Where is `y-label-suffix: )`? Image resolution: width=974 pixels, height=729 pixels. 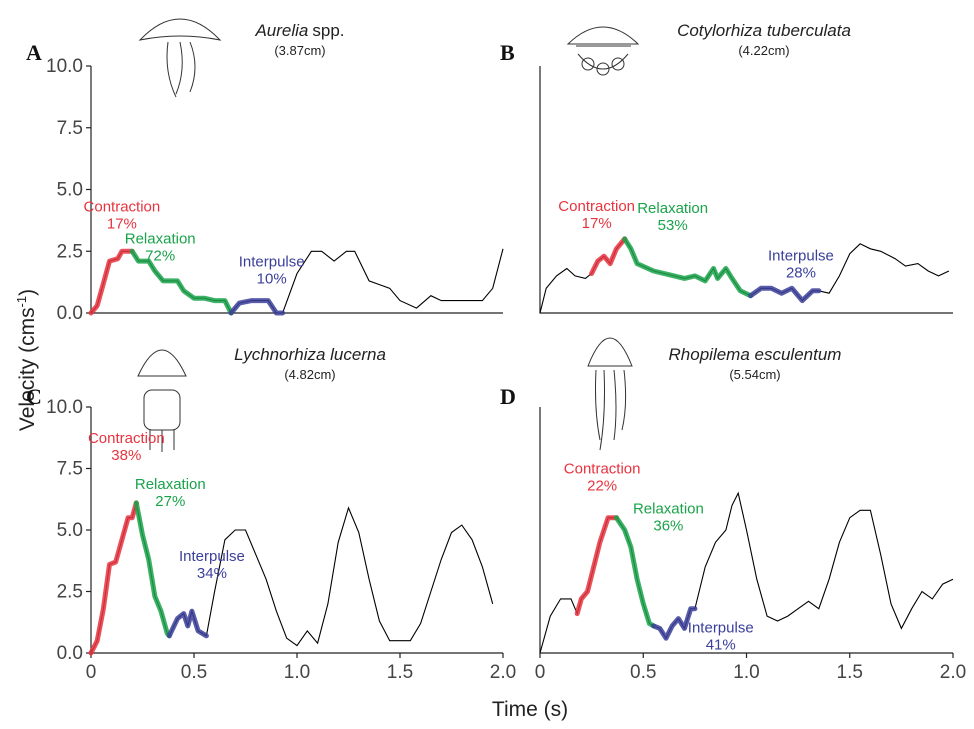 y-label-suffix: ) is located at coordinates (27, 292).